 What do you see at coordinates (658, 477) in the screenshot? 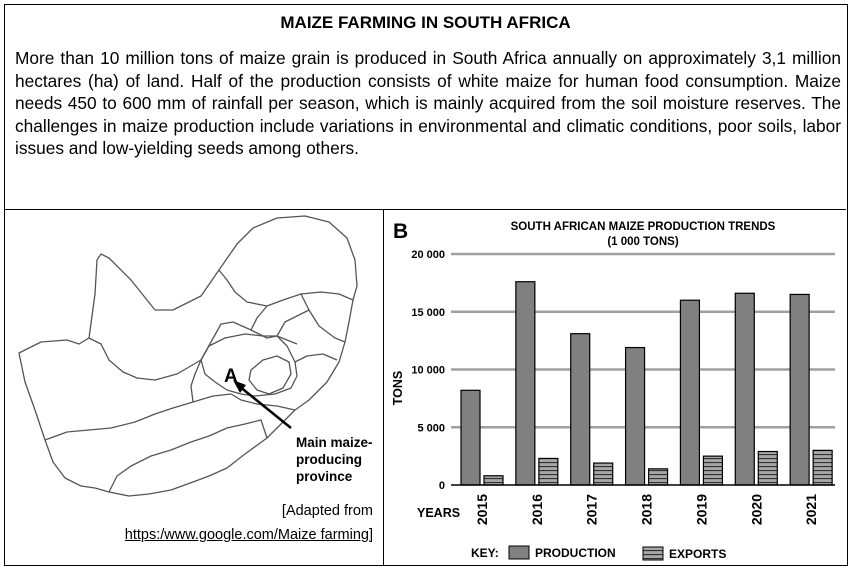
I see `bar-exports-2018` at bounding box center [658, 477].